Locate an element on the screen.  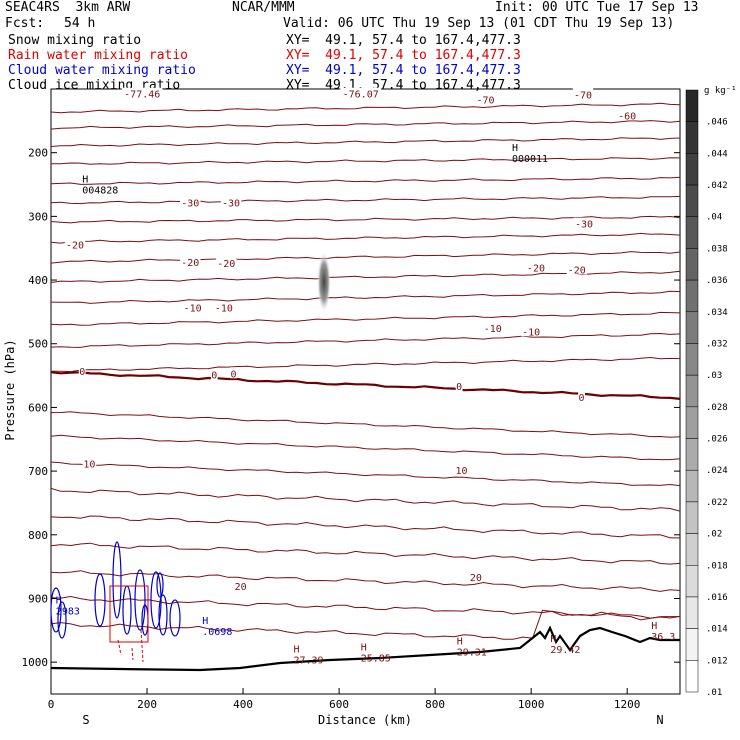
terrain-line is located at coordinates (365, 648).